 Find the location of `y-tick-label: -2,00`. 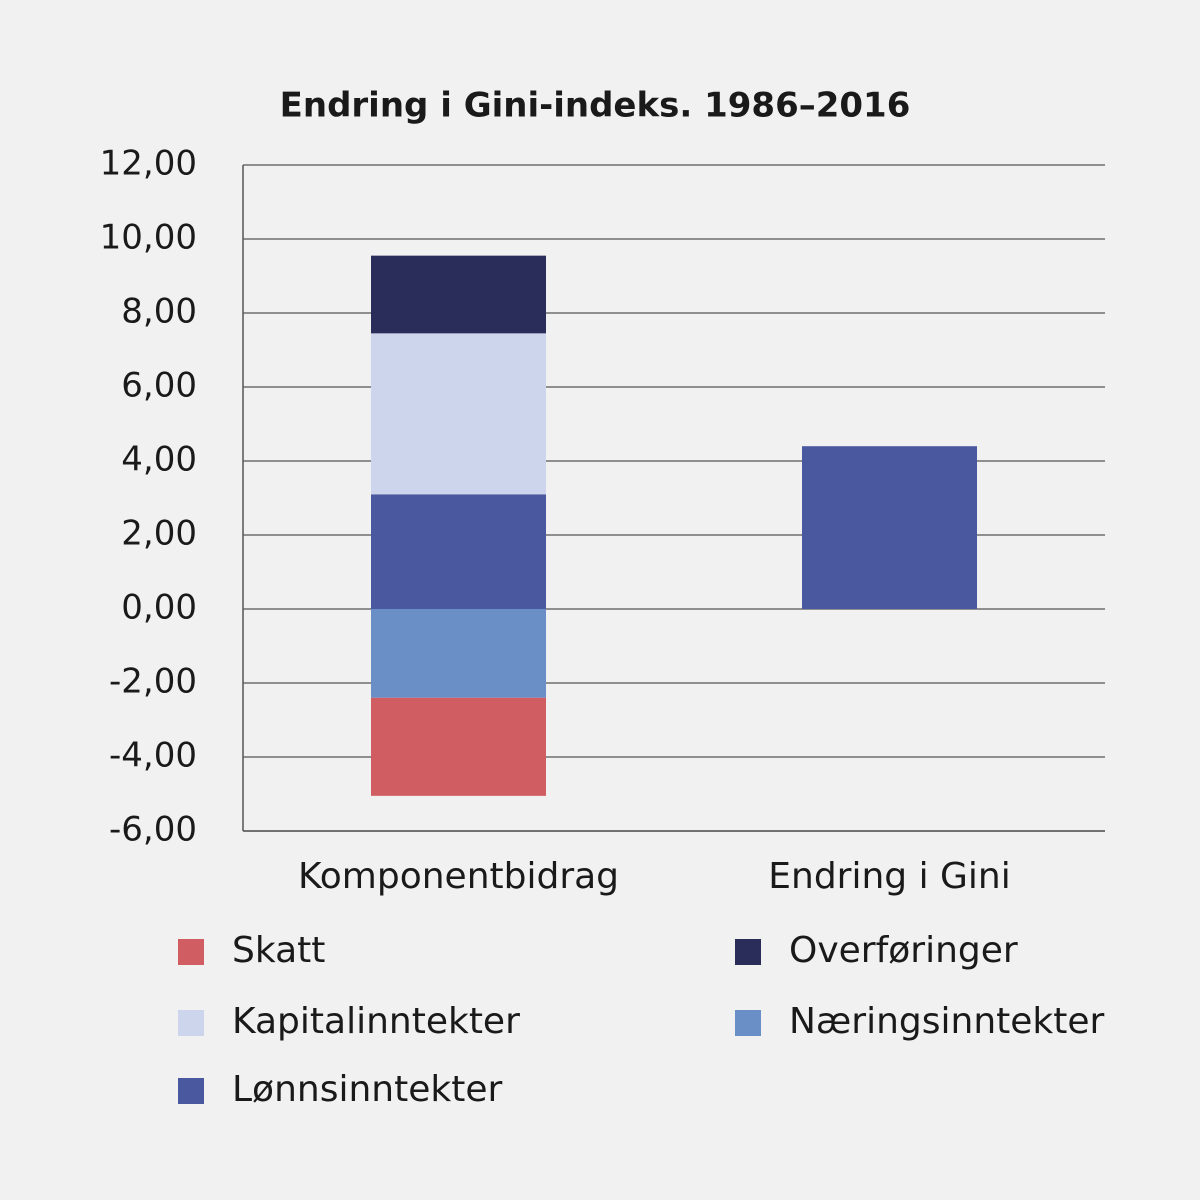

y-tick-label: -2,00 is located at coordinates (153, 682).